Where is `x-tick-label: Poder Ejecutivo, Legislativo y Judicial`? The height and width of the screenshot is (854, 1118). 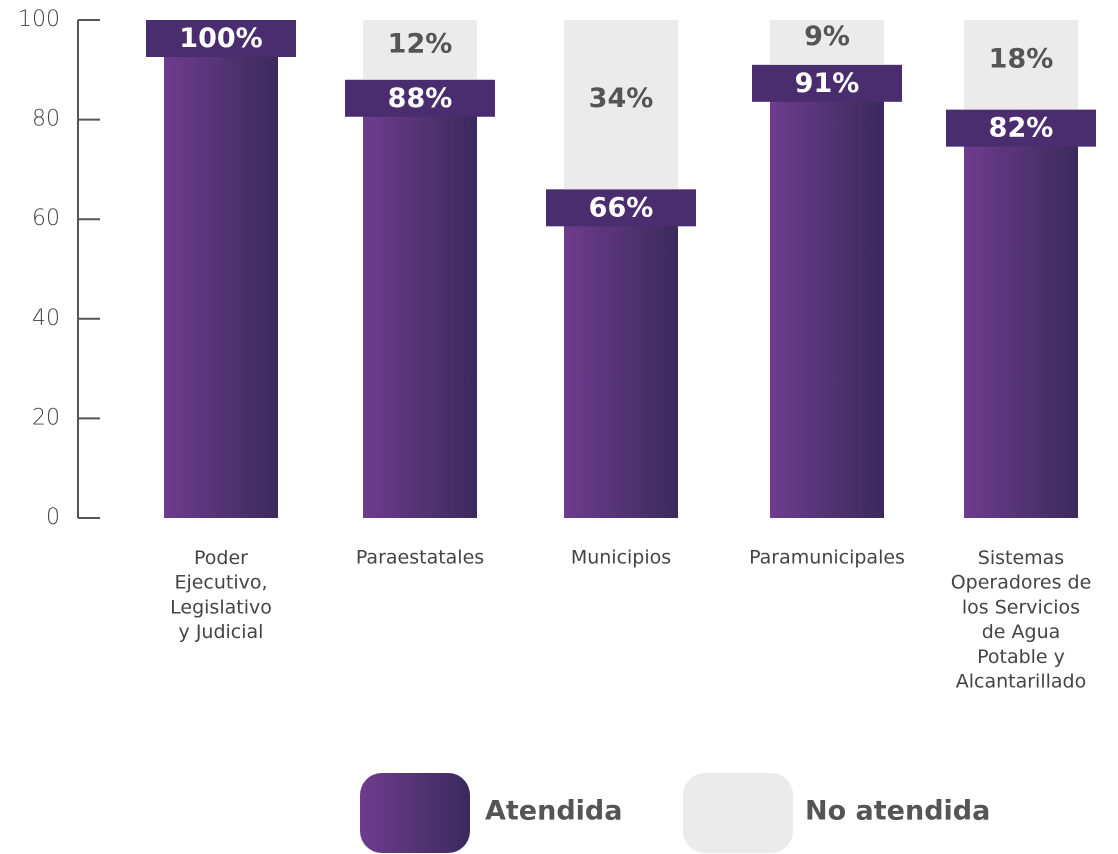
x-tick-label: Poder Ejecutivo, Legislativo y Judicial is located at coordinates (221, 595).